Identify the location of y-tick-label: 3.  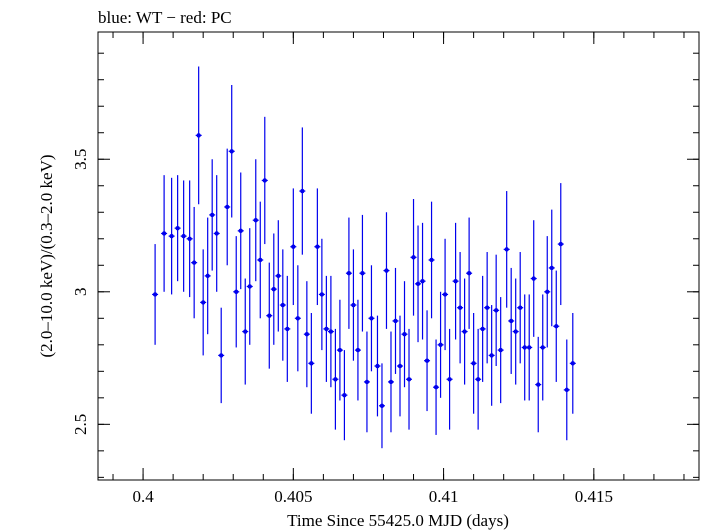
(80, 292).